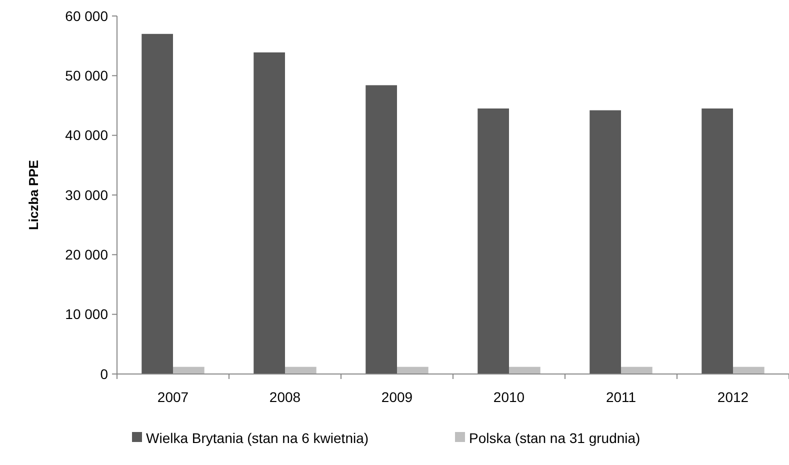 The image size is (789, 465). Describe the element at coordinates (554, 438) in the screenshot. I see `legend-label: Polska (stan na 31 grudnia)` at that location.